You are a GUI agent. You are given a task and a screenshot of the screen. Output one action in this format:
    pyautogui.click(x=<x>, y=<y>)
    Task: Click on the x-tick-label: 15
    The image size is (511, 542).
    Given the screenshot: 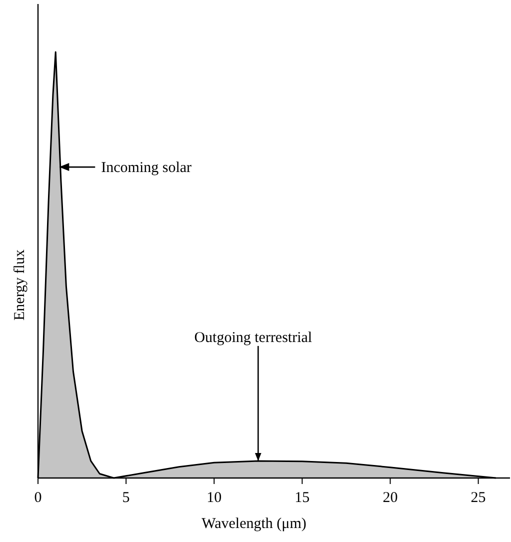 What is the action you would take?
    pyautogui.click(x=302, y=498)
    